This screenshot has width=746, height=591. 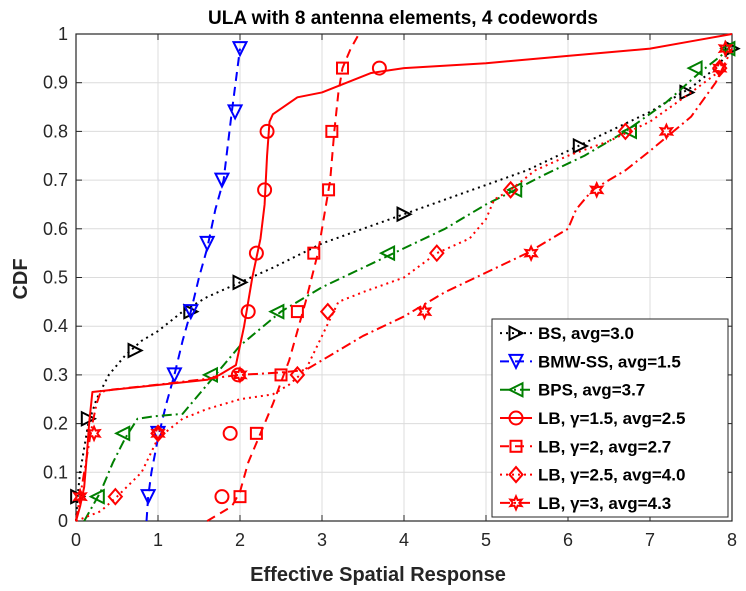 I want to click on legend-label: BPS, avg=3.7, so click(x=591, y=390).